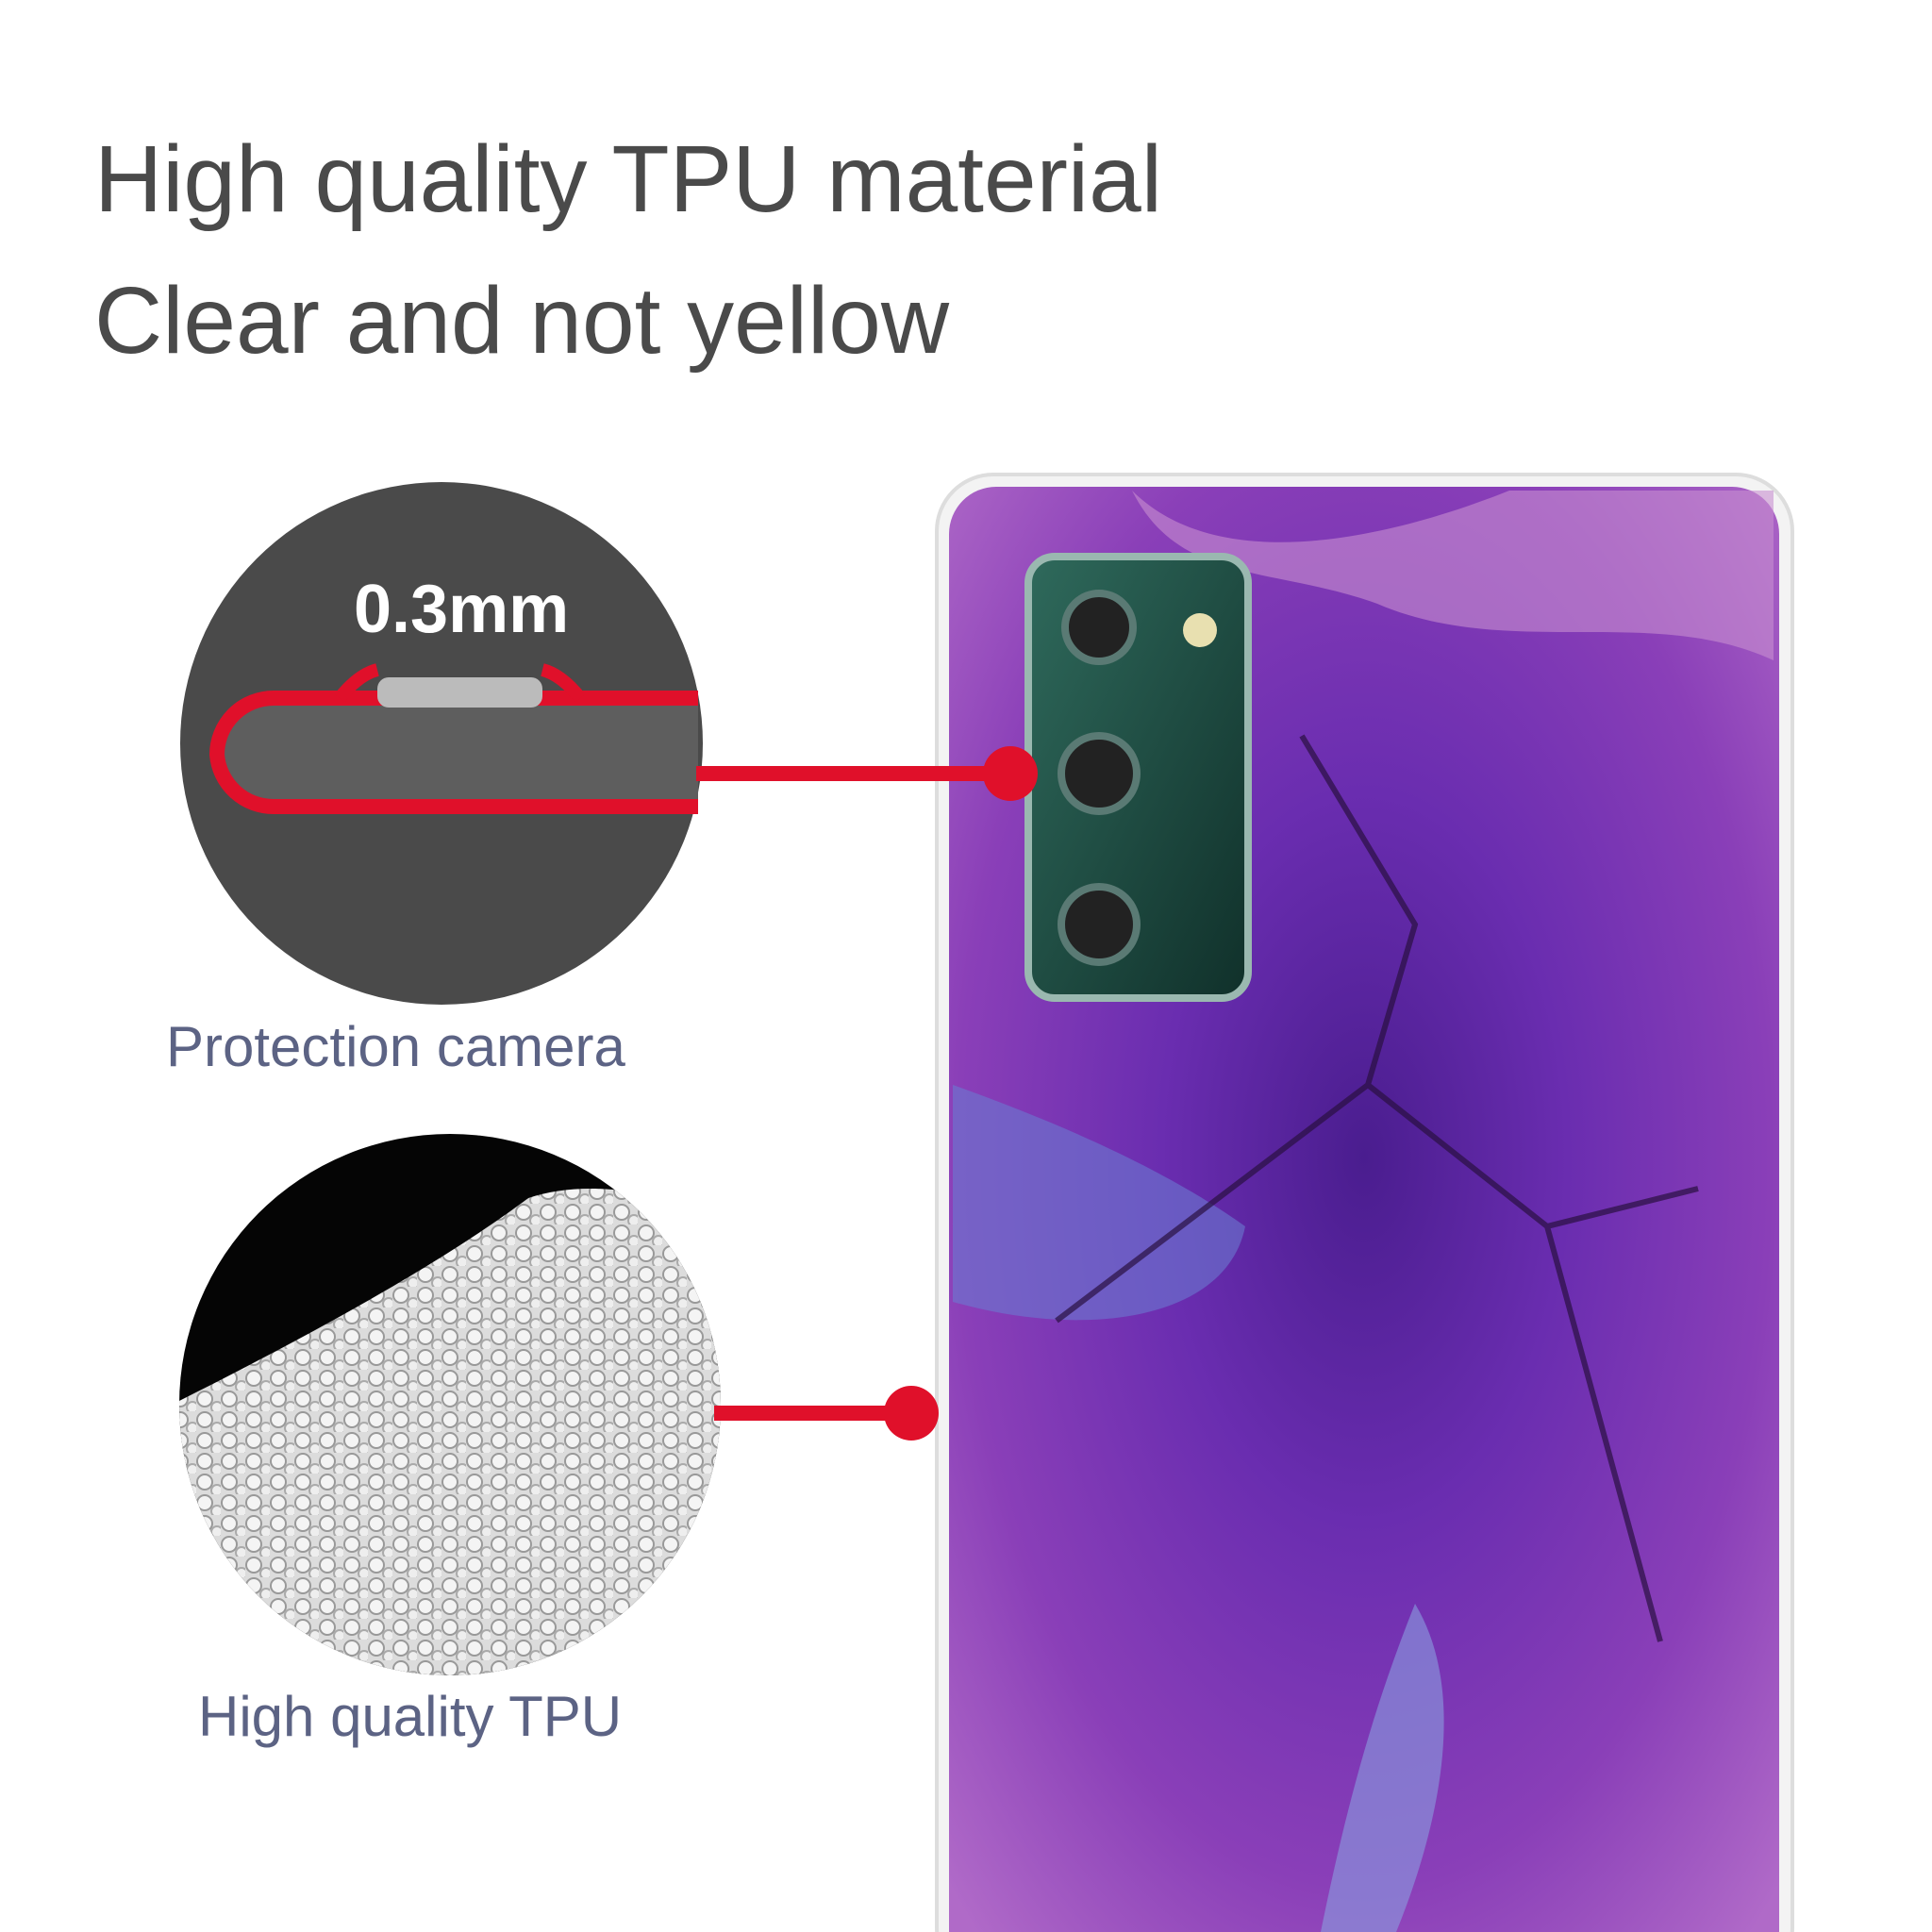 The height and width of the screenshot is (1932, 1932). Describe the element at coordinates (559, 1405) in the screenshot. I see `tpu-material-callout` at that location.